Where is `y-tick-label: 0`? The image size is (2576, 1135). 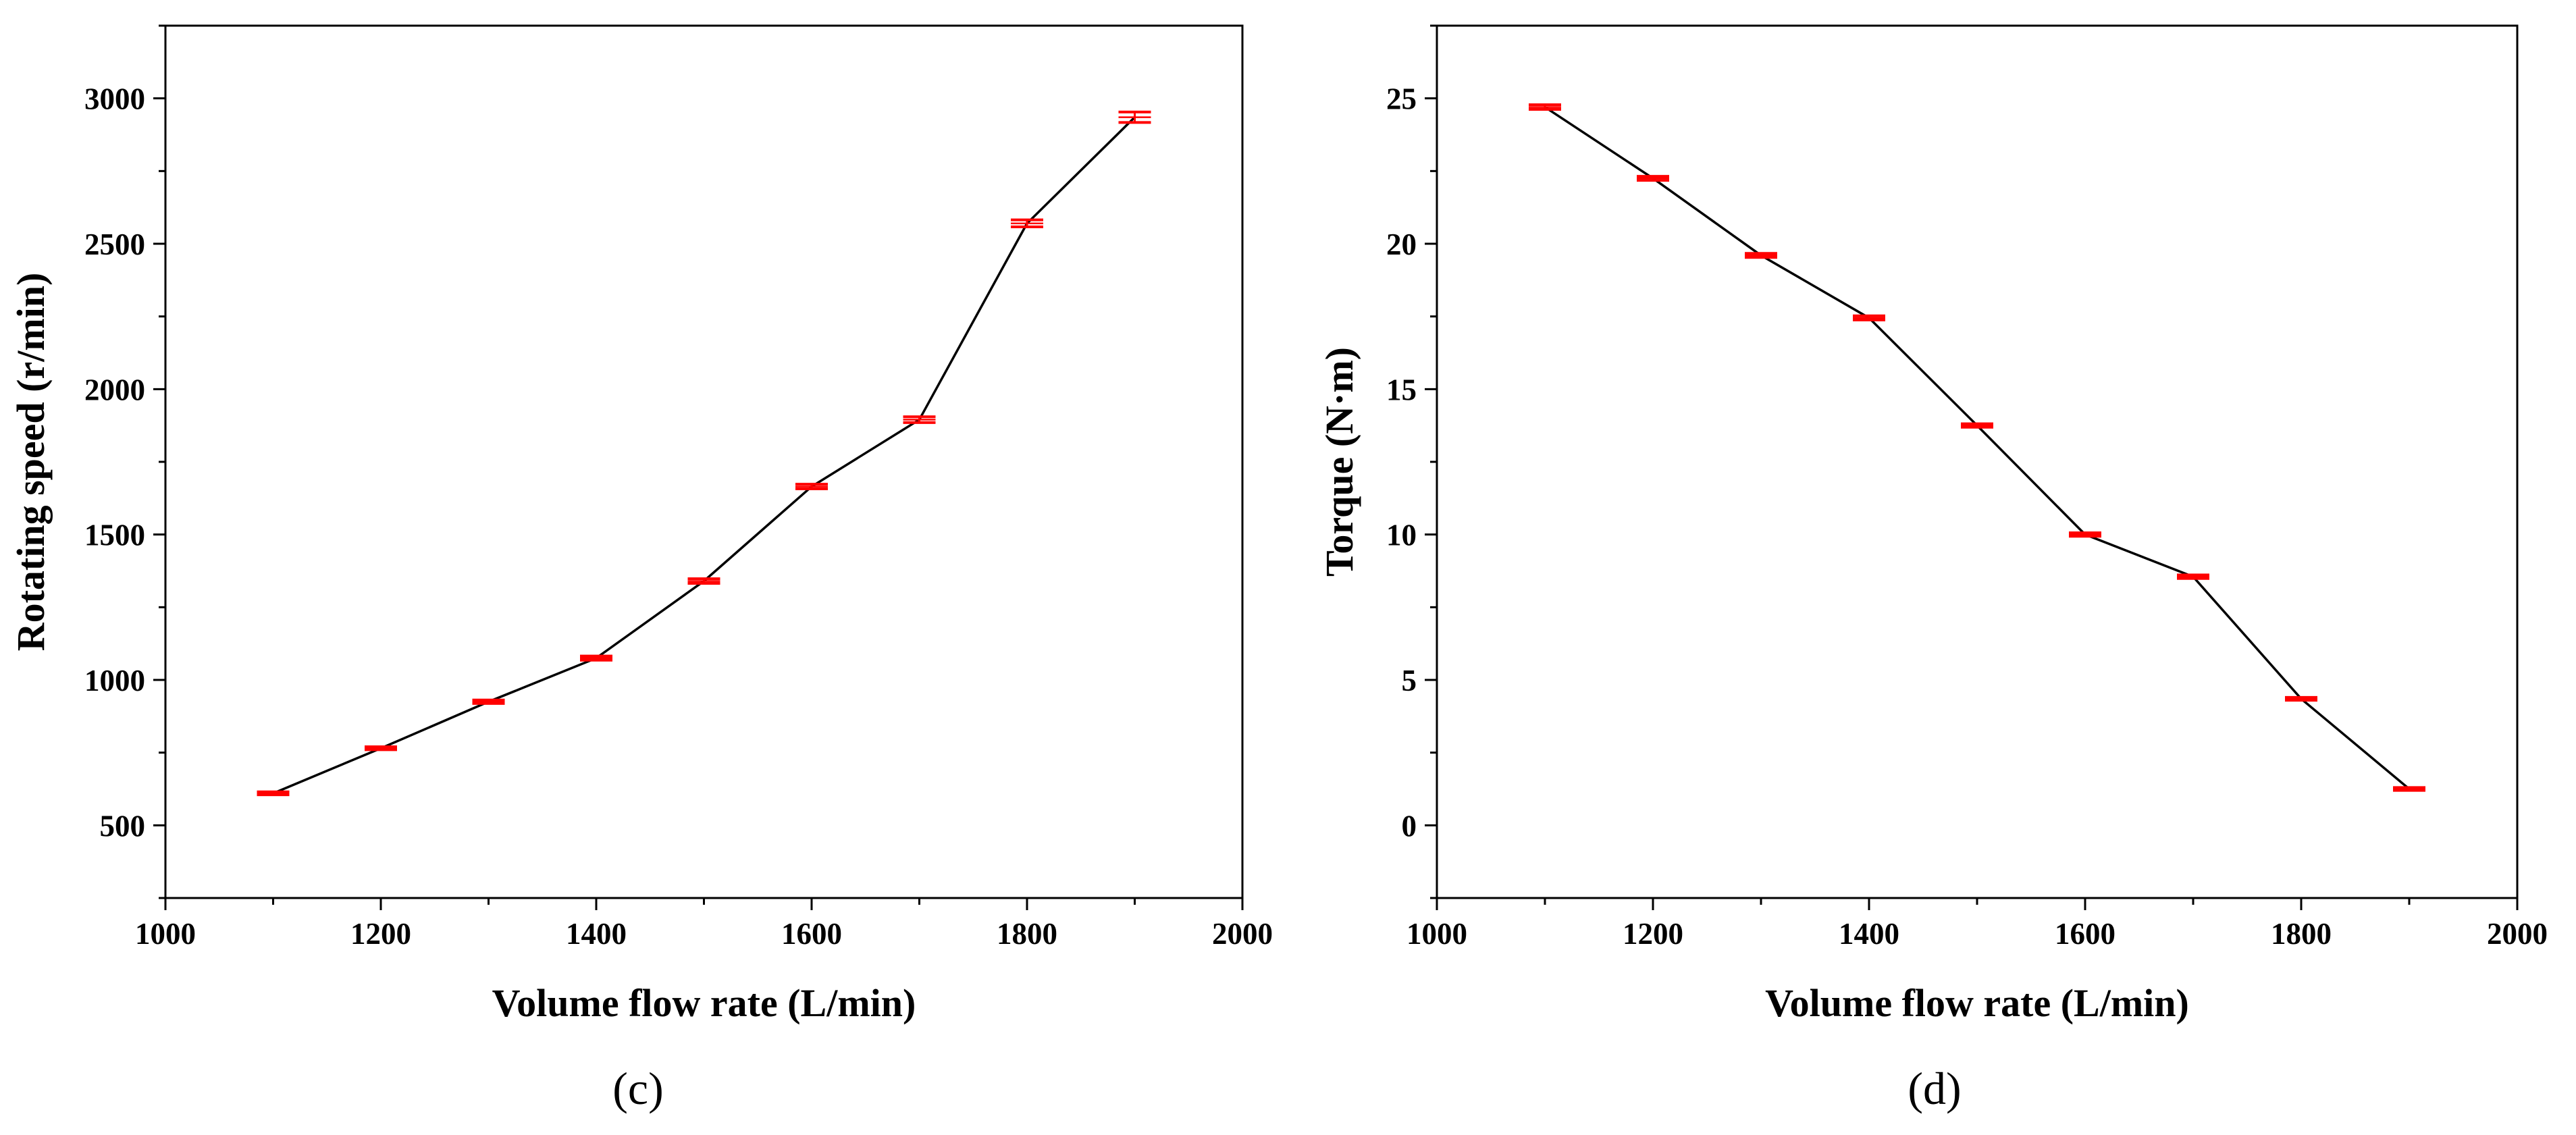
y-tick-label: 0 is located at coordinates (1409, 826).